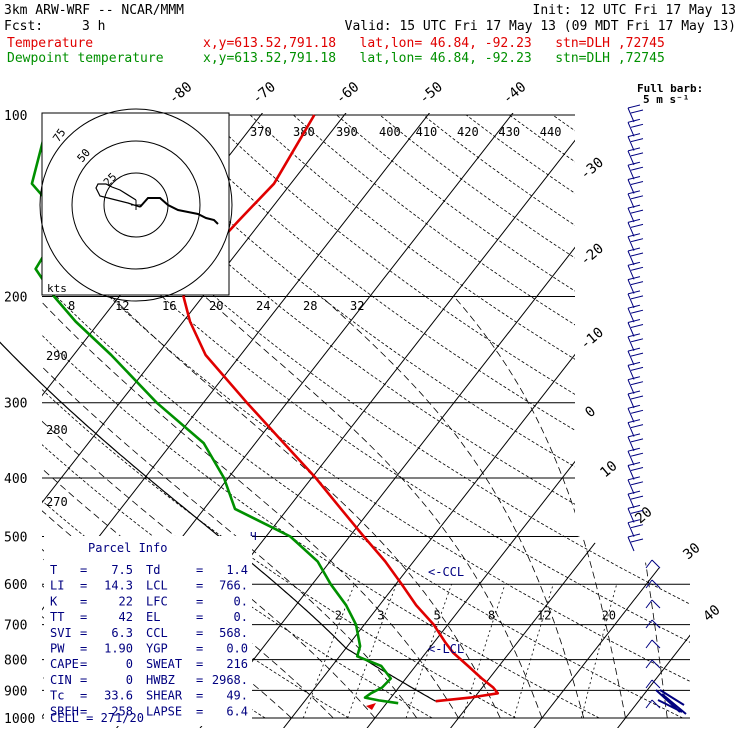  I want to click on isotherm-right-label-20: 20, so click(643, 515).